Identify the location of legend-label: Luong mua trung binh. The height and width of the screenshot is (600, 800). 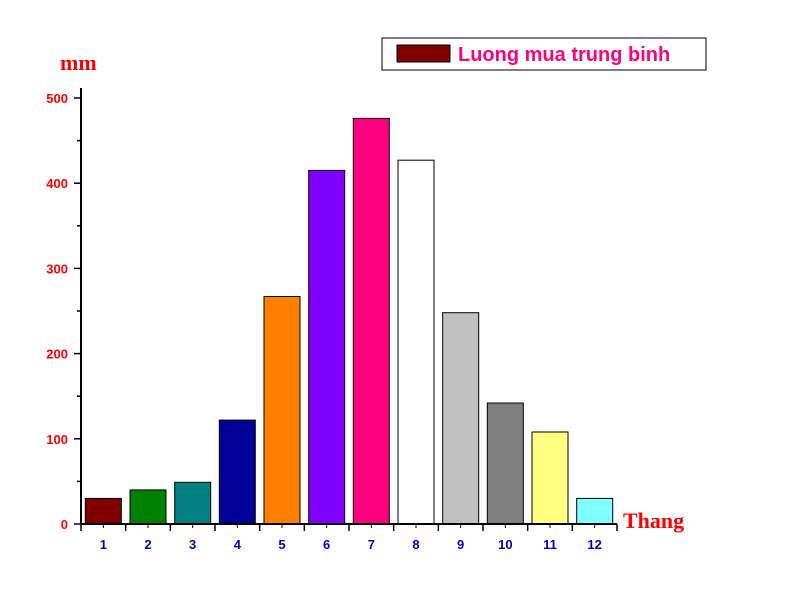
(564, 55).